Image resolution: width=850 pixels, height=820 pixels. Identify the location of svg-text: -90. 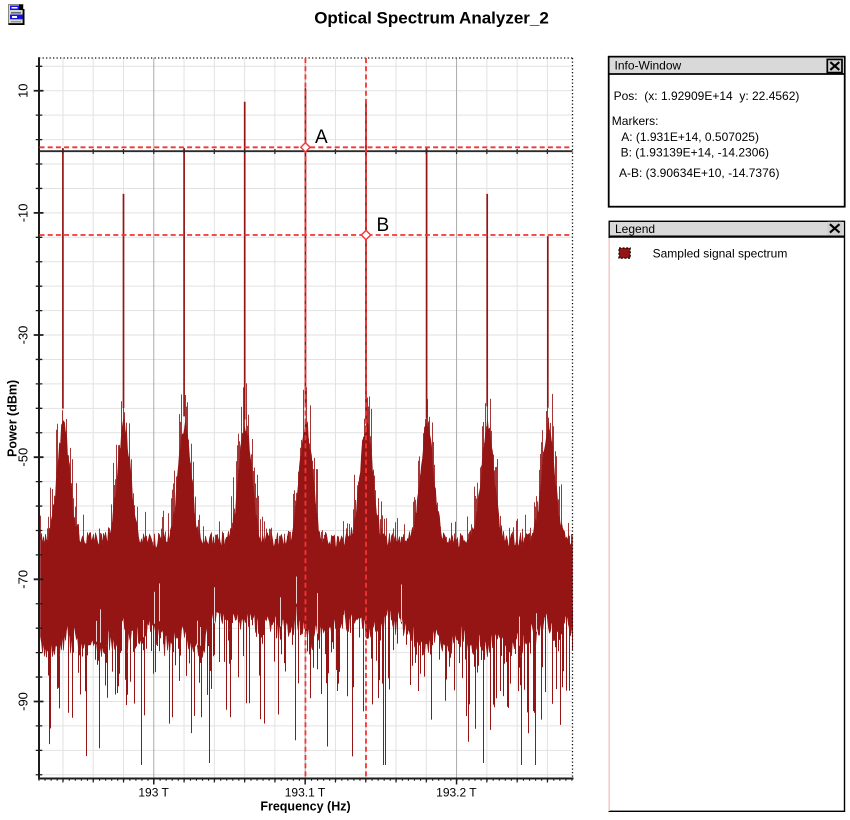
(23, 701).